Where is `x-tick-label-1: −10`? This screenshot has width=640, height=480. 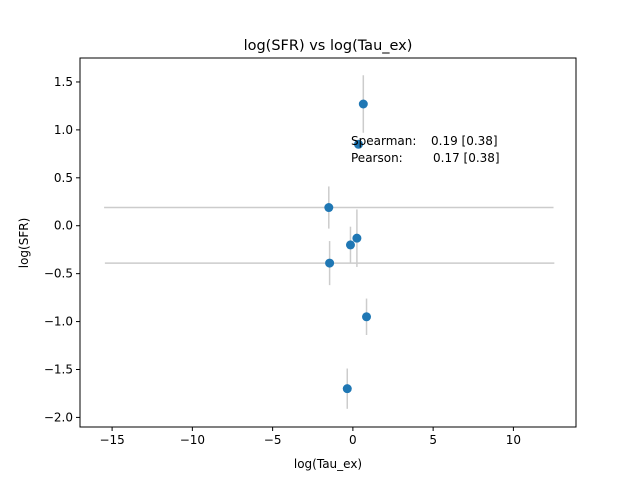
x-tick-label-1: −10 is located at coordinates (192, 440).